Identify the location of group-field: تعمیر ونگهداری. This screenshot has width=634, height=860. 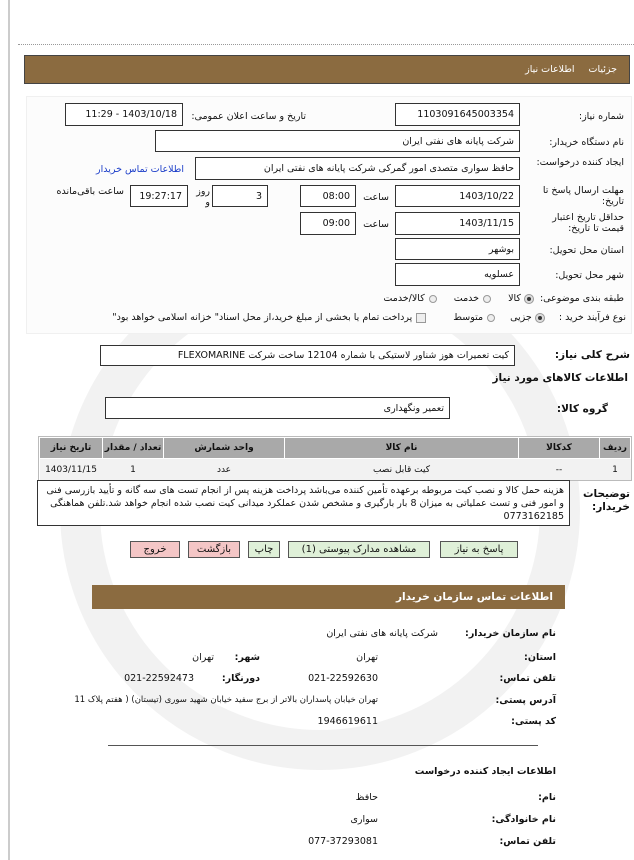
(277, 408).